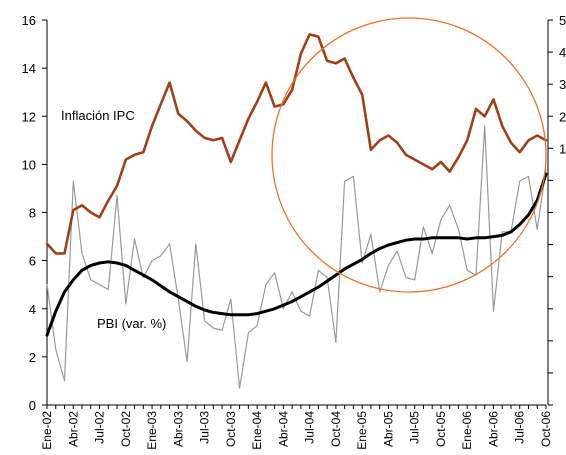 The image size is (566, 455). What do you see at coordinates (441, 429) in the screenshot?
I see `x-tick-label: Oct-05` at bounding box center [441, 429].